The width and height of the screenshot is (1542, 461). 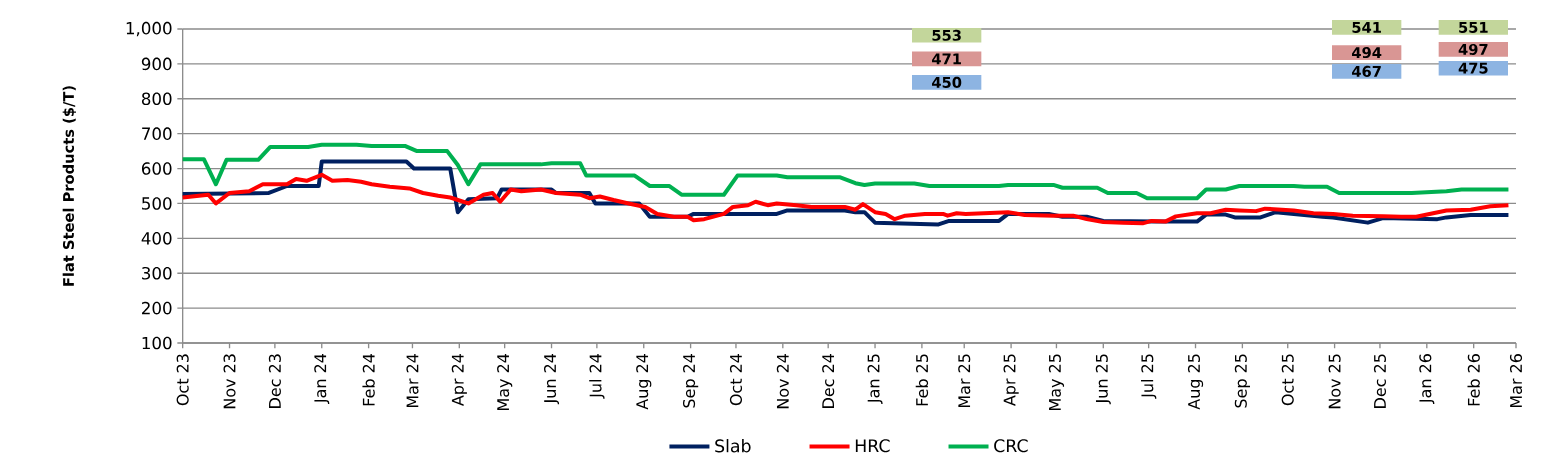 I want to click on annotation: 467, so click(x=1366, y=71).